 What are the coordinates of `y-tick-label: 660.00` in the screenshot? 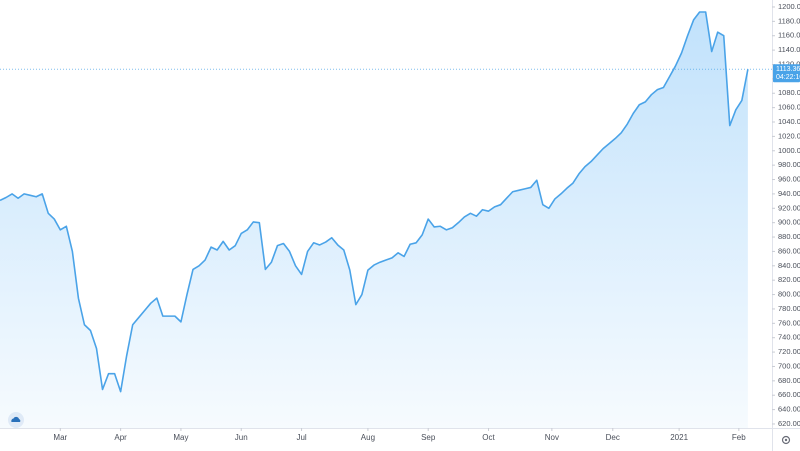 It's located at (789, 394).